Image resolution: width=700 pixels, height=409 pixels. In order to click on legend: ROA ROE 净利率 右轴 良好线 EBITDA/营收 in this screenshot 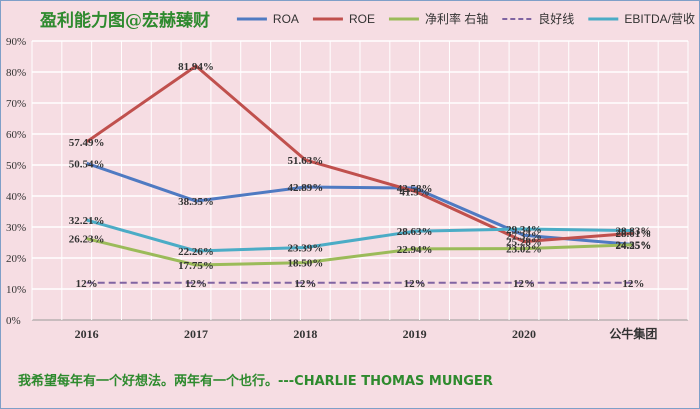, I will do `click(465, 18)`.